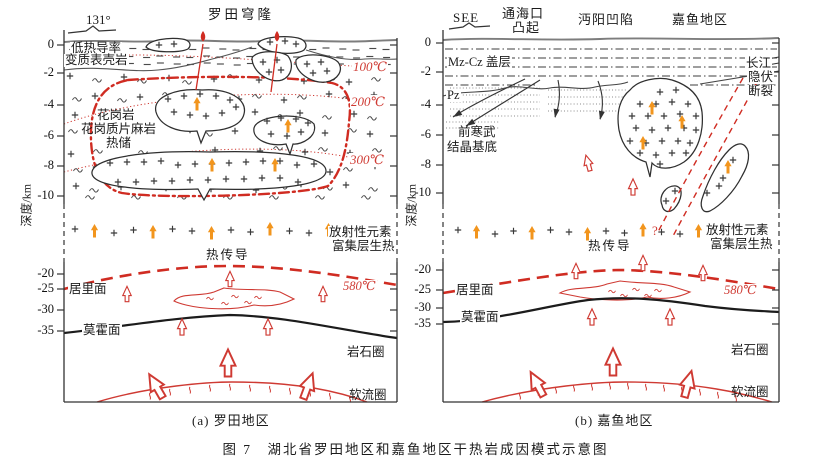  I want to click on thrust-faults, so click(527, 102).